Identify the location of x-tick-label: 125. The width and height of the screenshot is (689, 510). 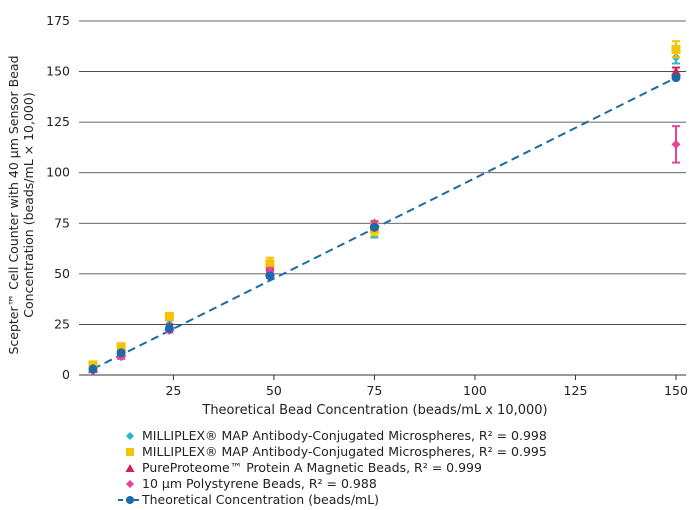
(576, 390).